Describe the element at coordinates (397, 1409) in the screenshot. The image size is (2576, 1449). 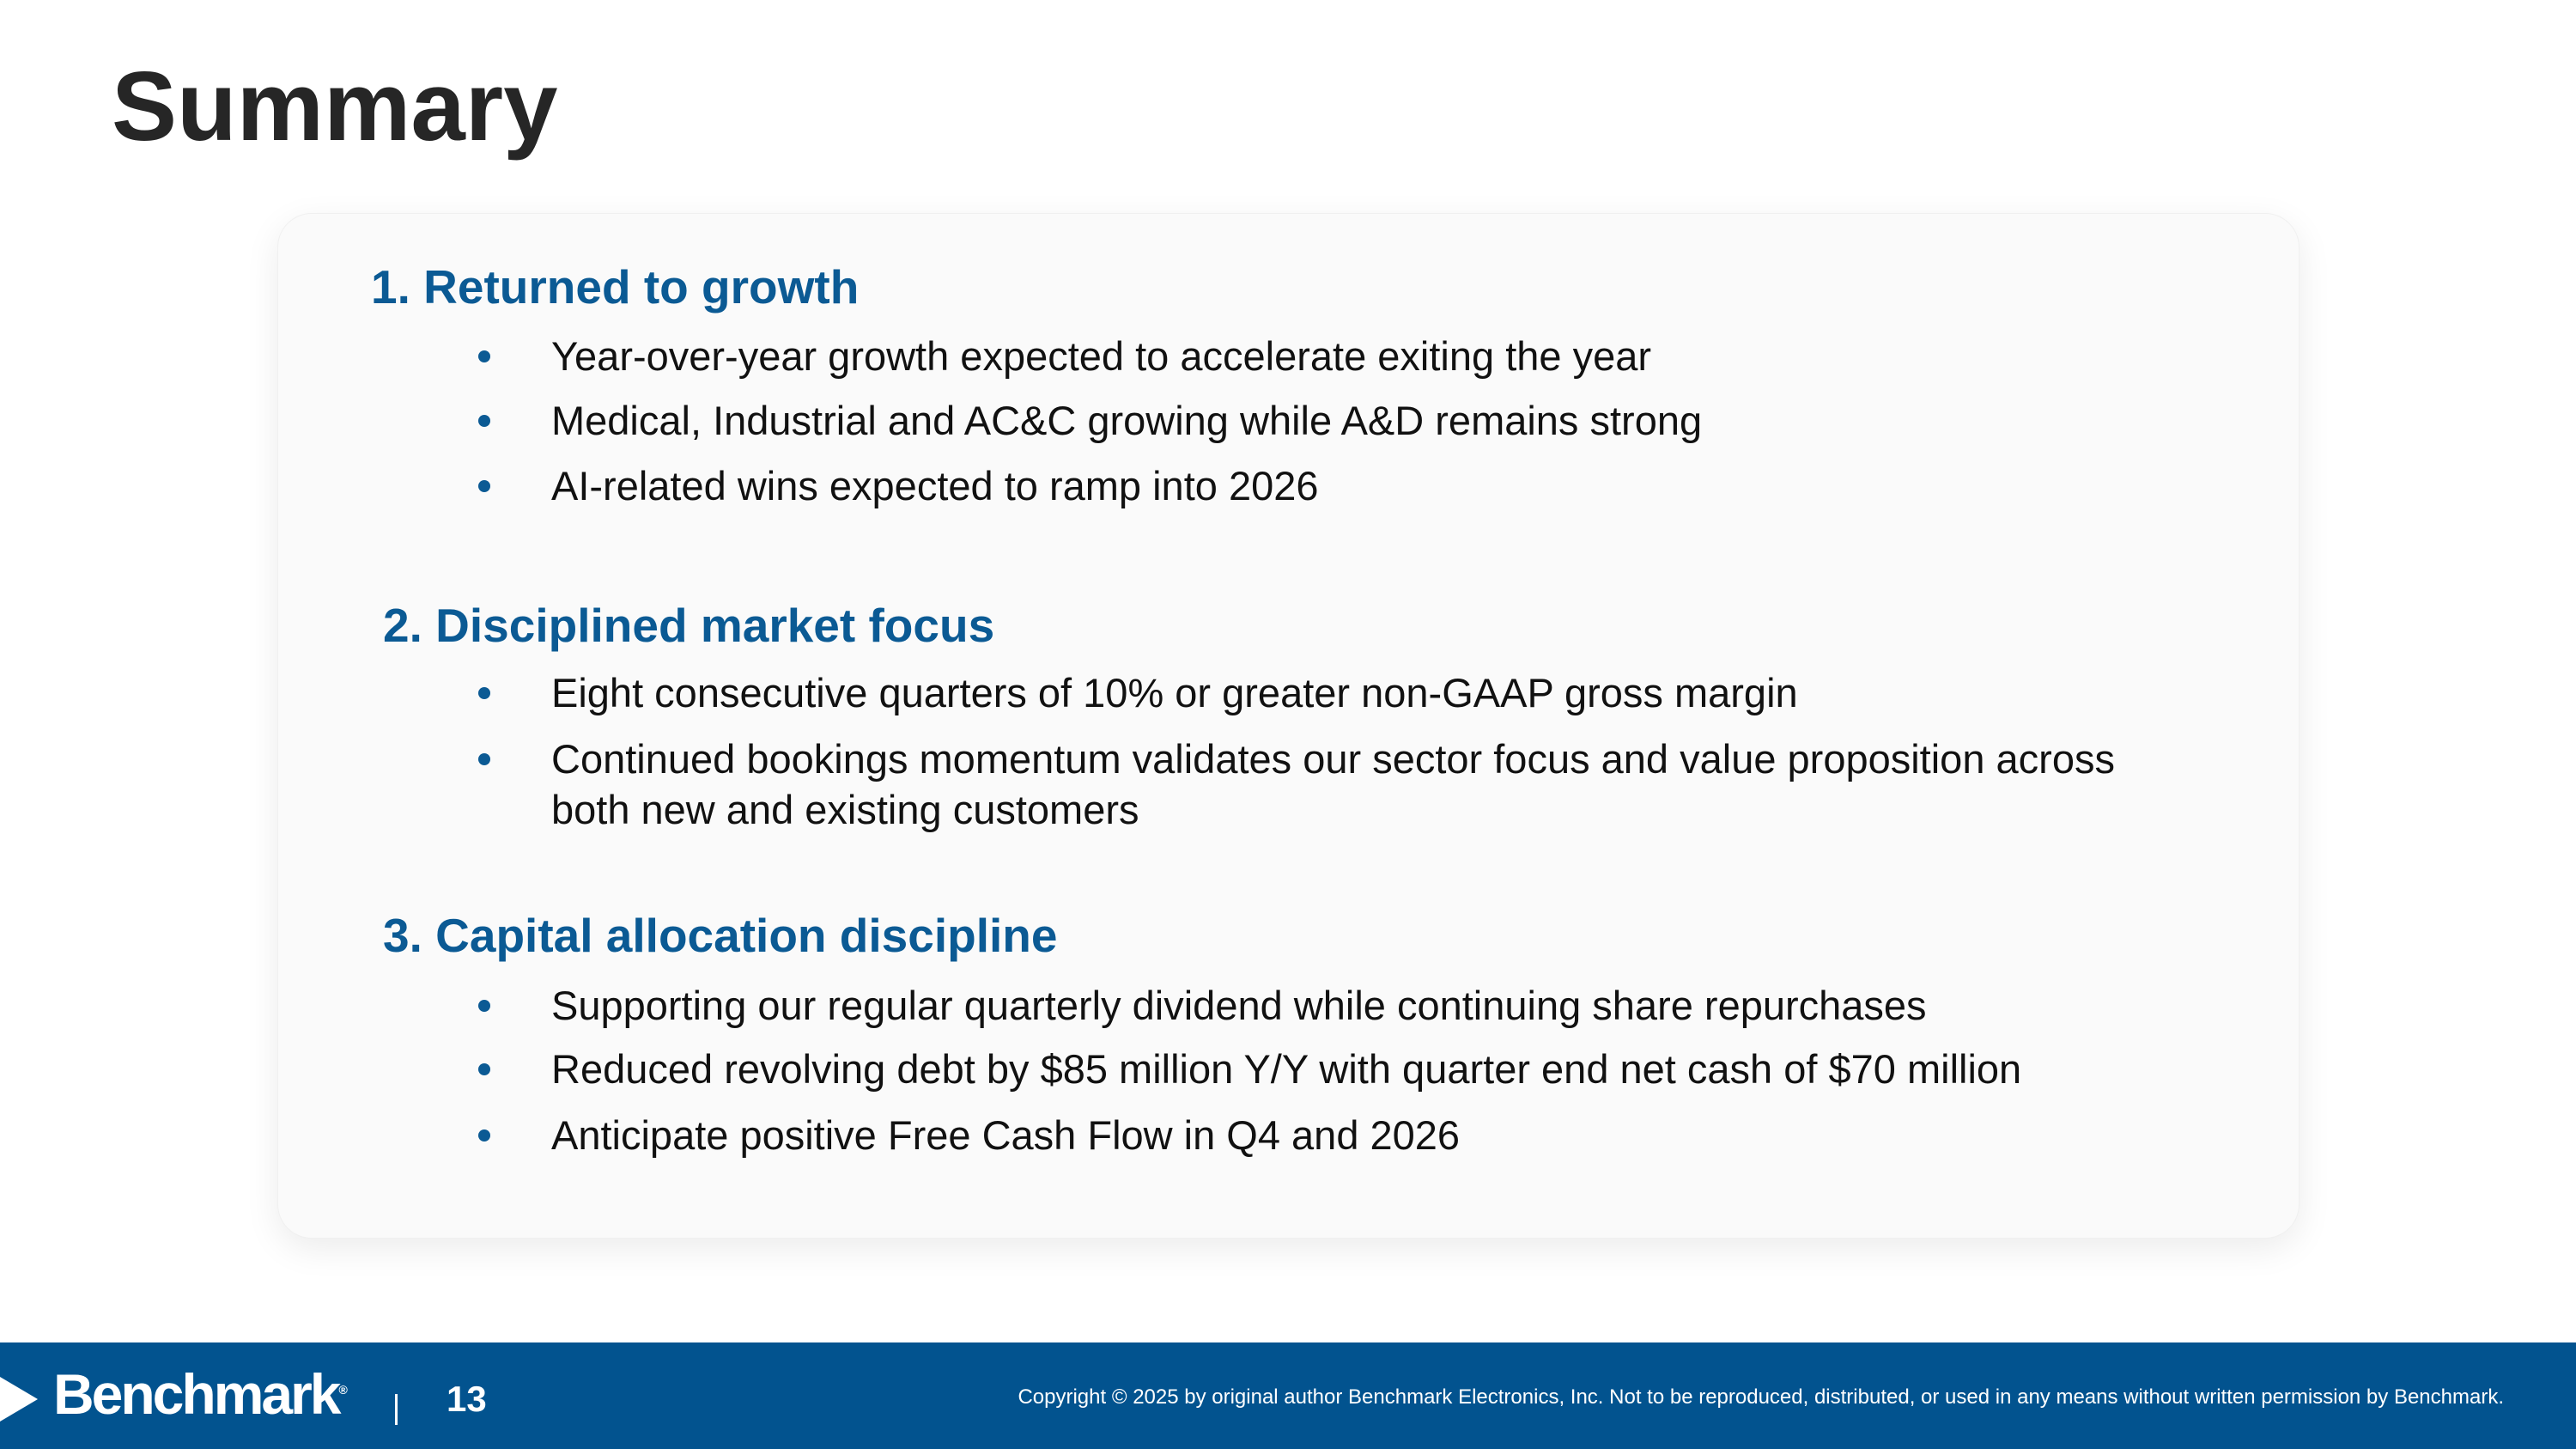
I see `divider` at that location.